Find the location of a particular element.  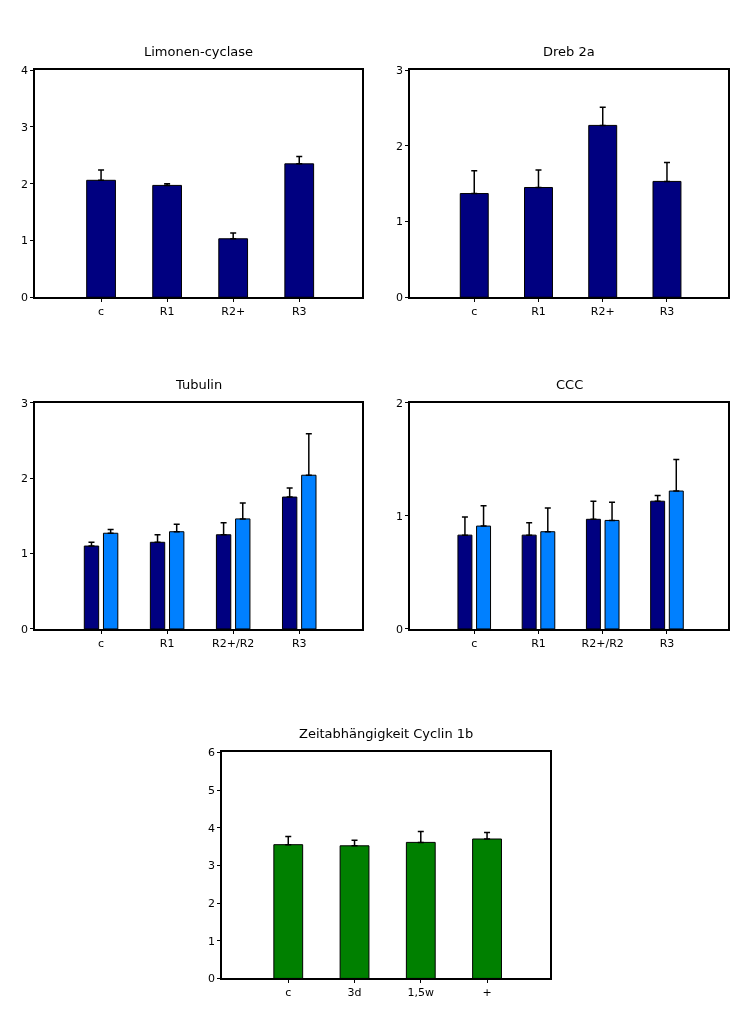

chart-title: Tubulin is located at coordinates (199, 384).